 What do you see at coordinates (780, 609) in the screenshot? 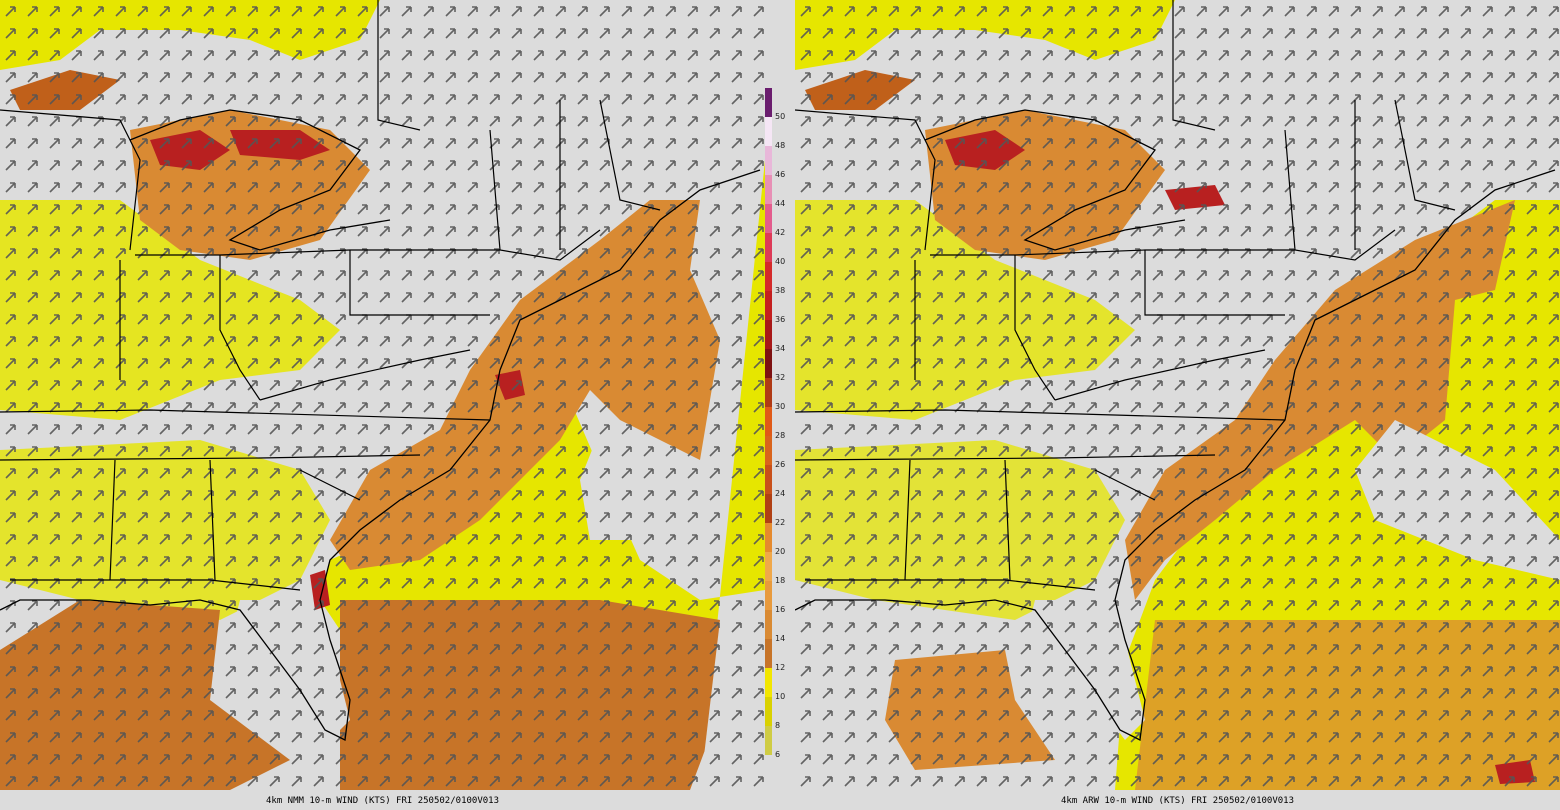
I see `colorbar-tick-label: 16` at bounding box center [780, 609].